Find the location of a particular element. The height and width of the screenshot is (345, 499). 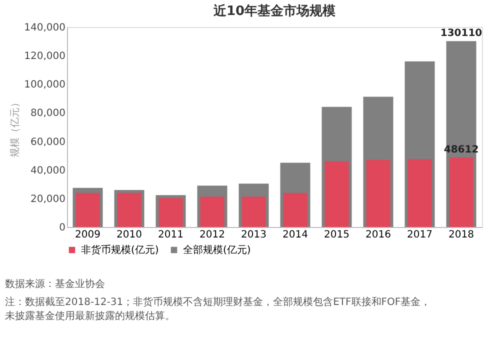

chart-title: 近10年基金市场规模 is located at coordinates (274, 11).